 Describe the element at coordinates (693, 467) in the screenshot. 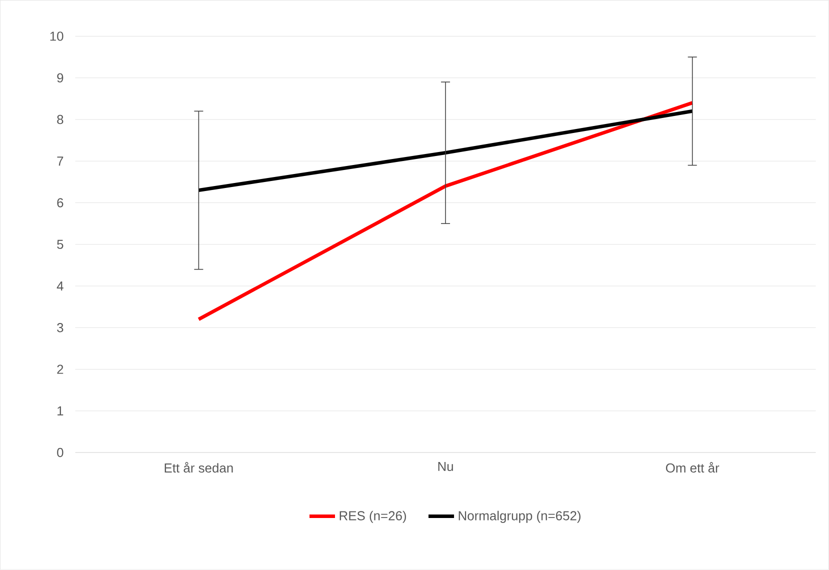

I see `x-tick-label: Om ett år` at that location.